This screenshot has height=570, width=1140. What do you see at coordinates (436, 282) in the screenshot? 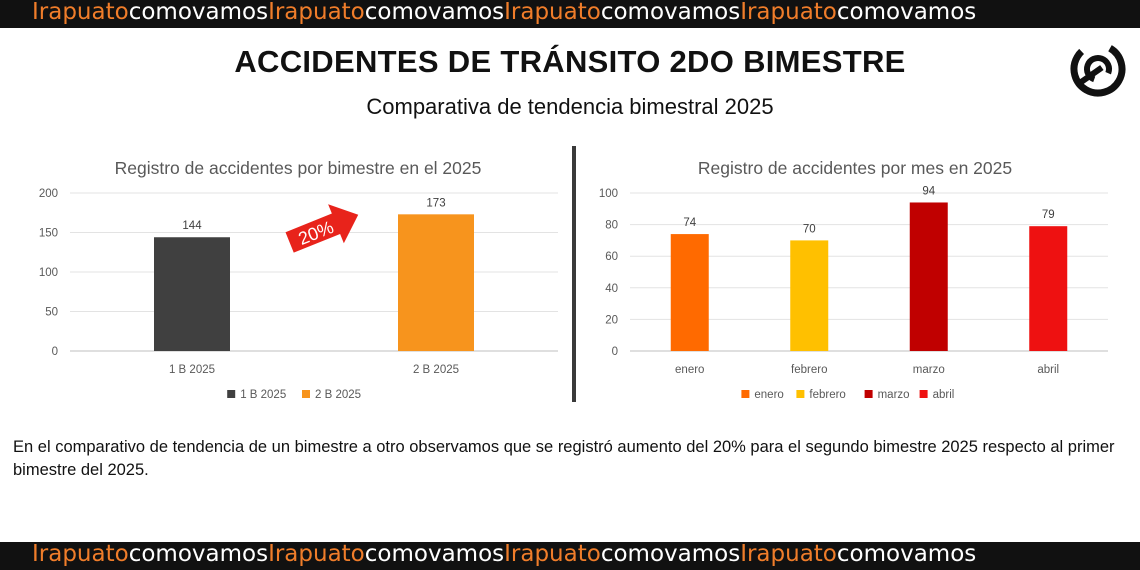
I see `bar-2-b-2025` at bounding box center [436, 282].